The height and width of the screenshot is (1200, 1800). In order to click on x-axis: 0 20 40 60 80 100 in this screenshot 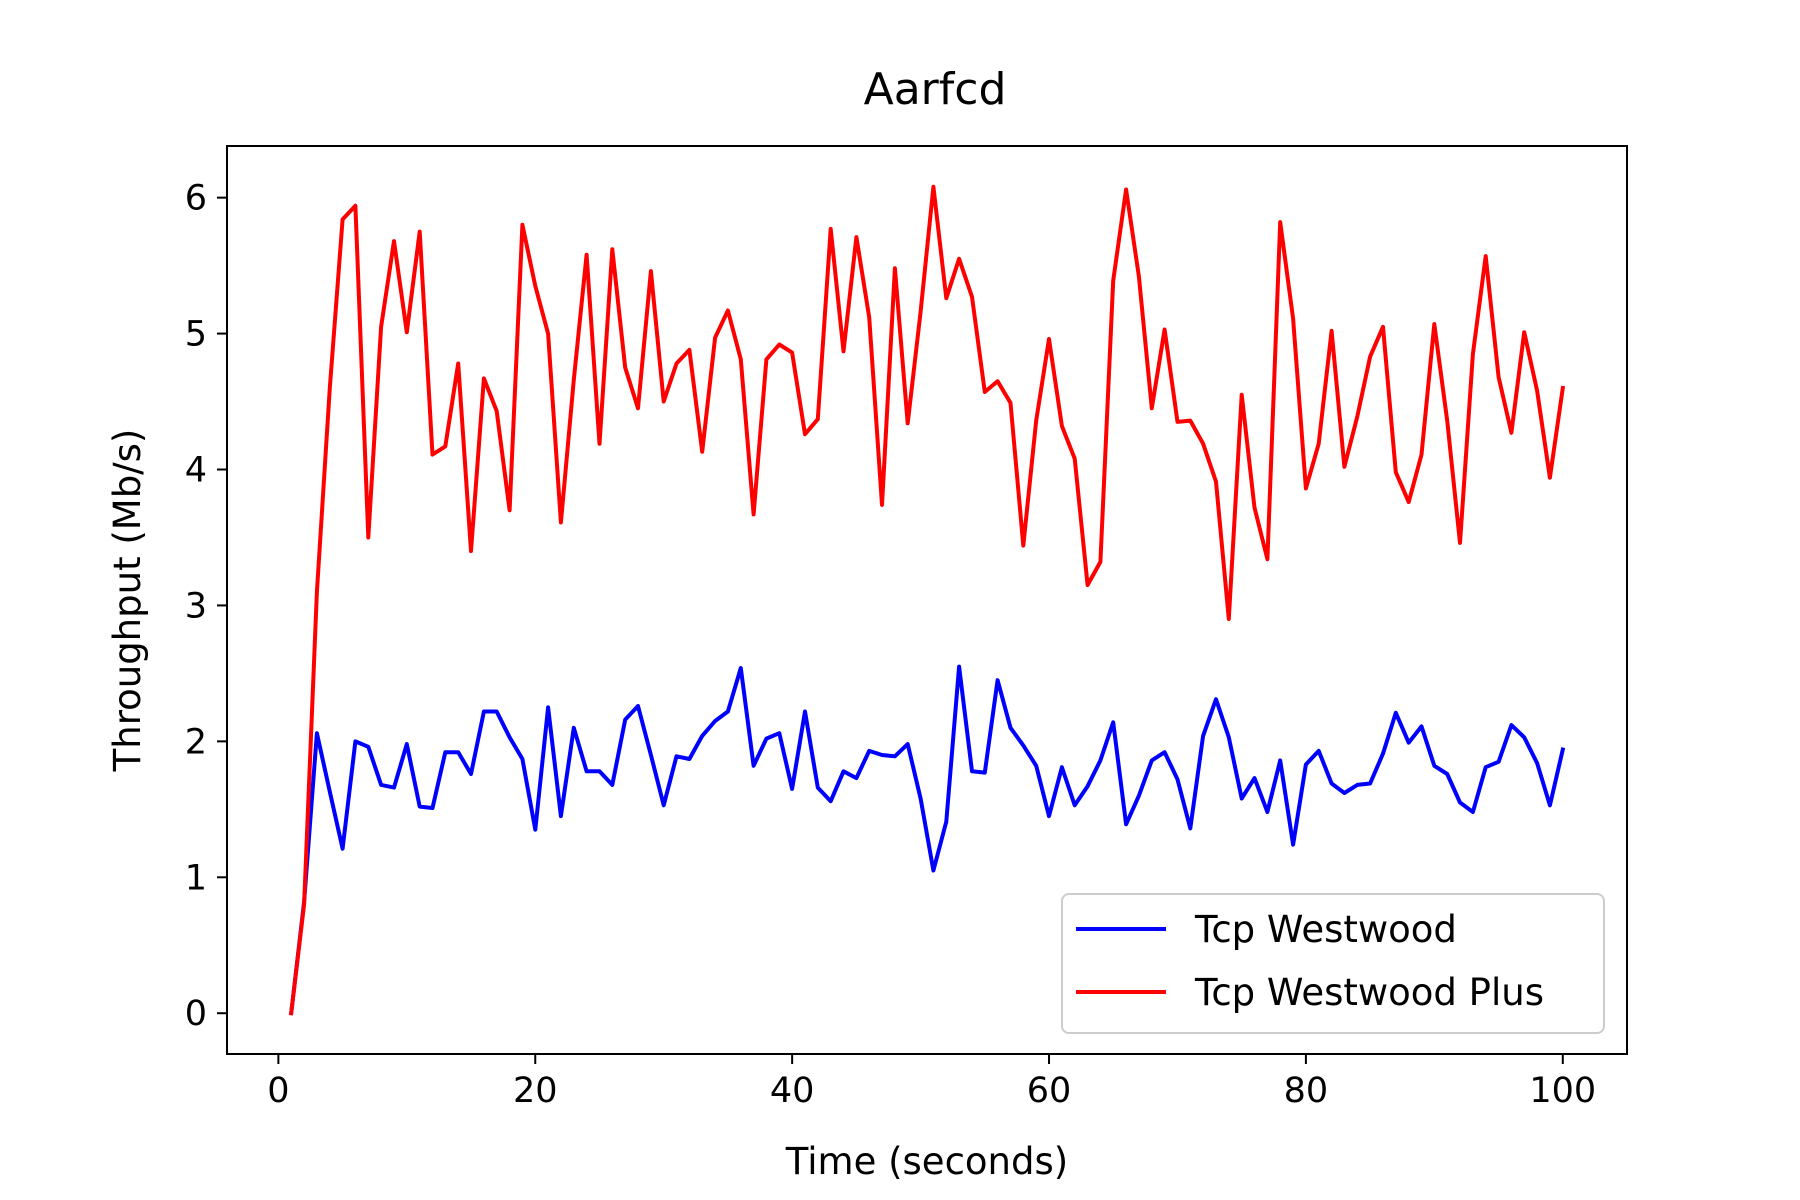, I will do `click(931, 1082)`.